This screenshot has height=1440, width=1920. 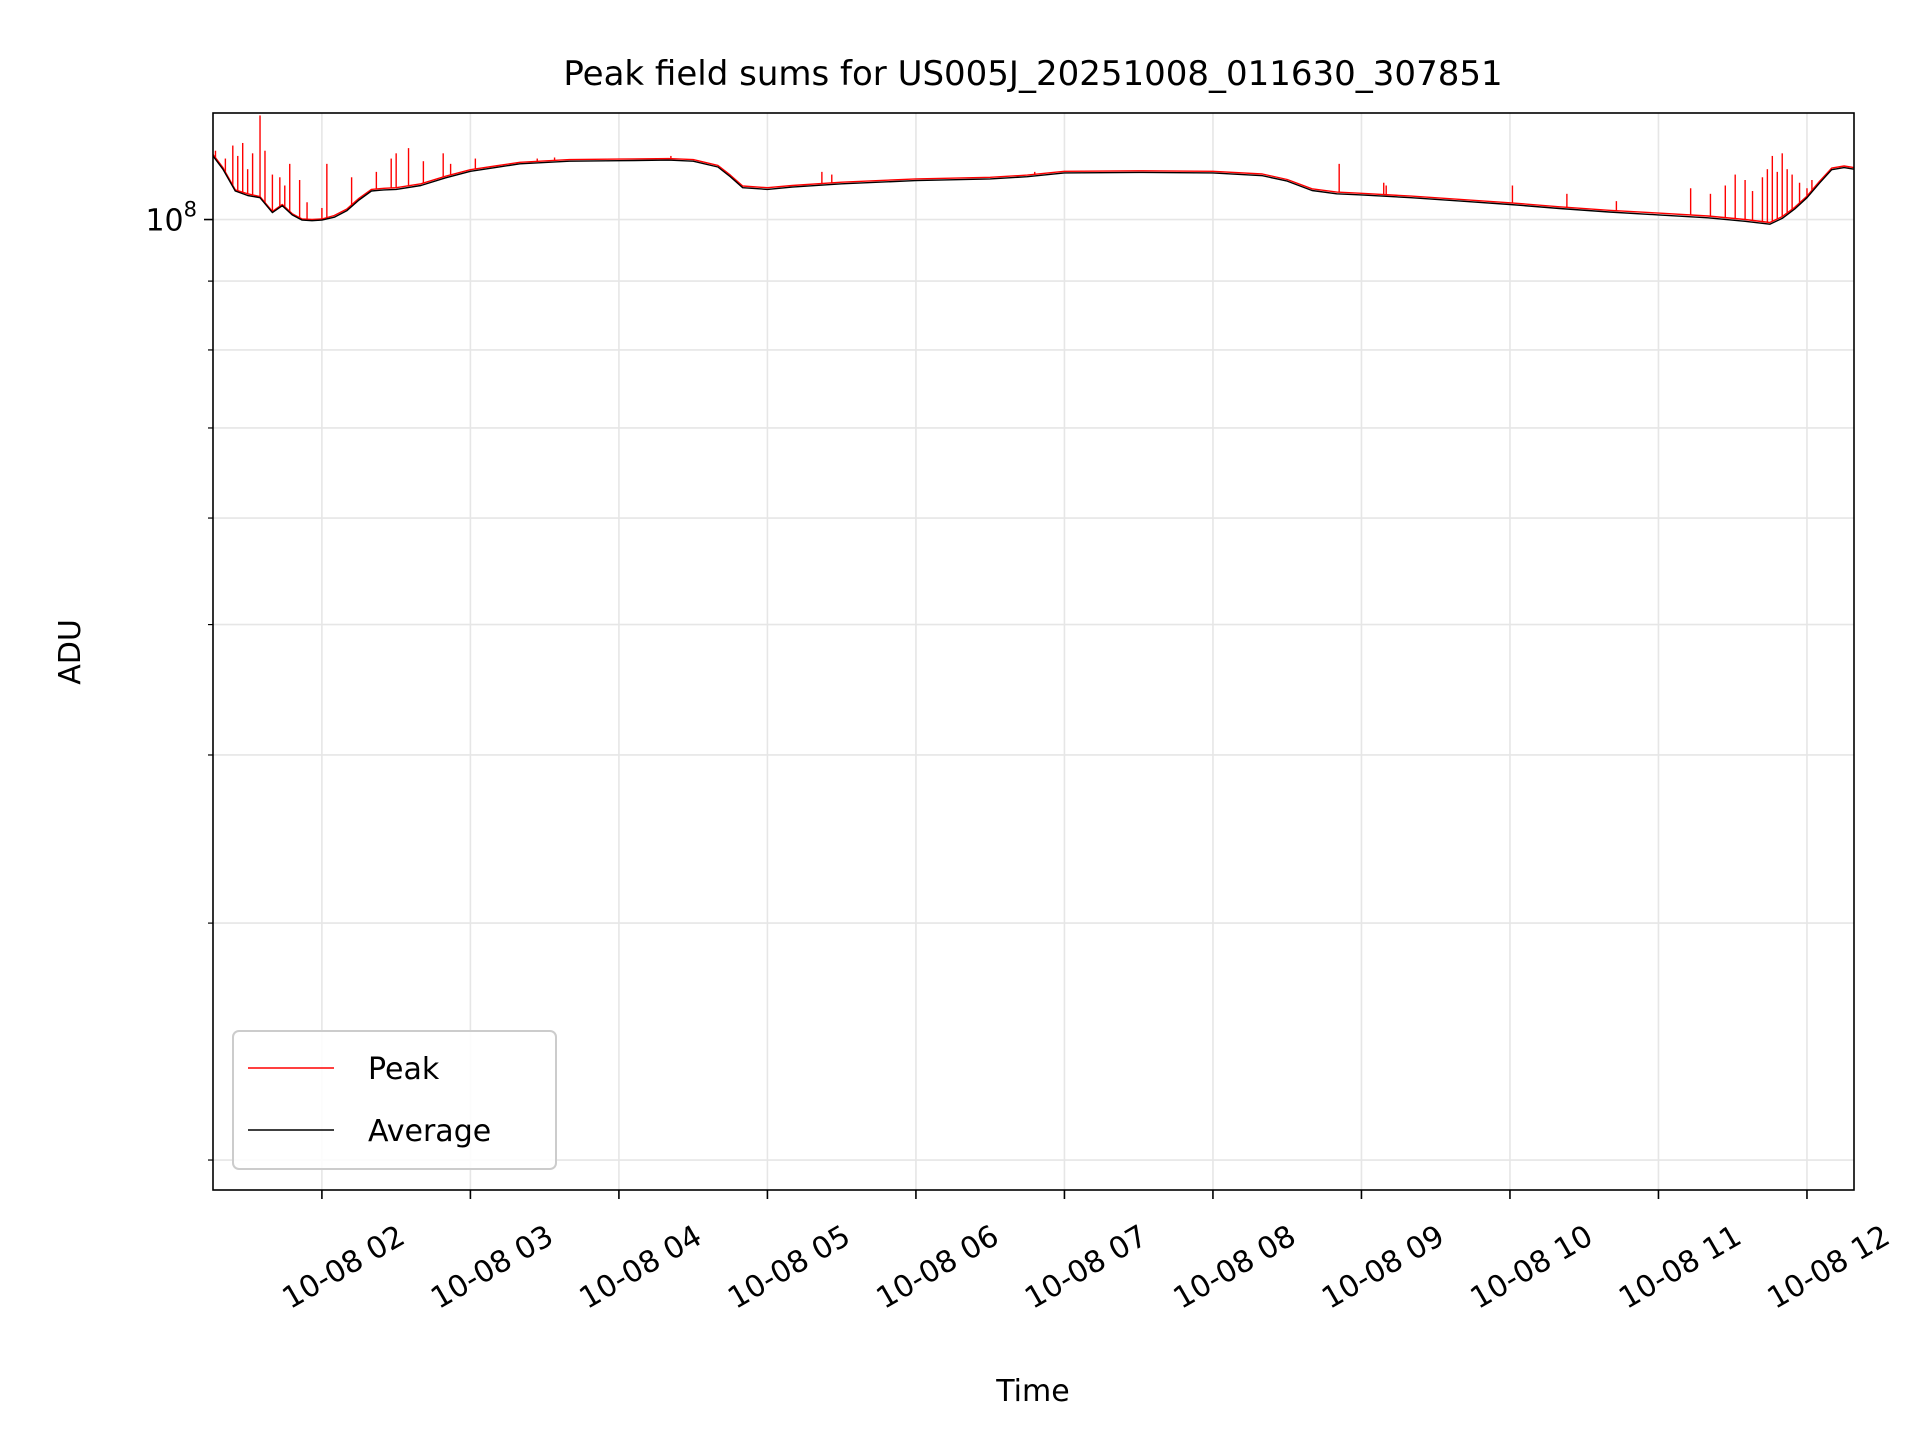 I want to click on series-line-peak, so click(x=1033, y=188).